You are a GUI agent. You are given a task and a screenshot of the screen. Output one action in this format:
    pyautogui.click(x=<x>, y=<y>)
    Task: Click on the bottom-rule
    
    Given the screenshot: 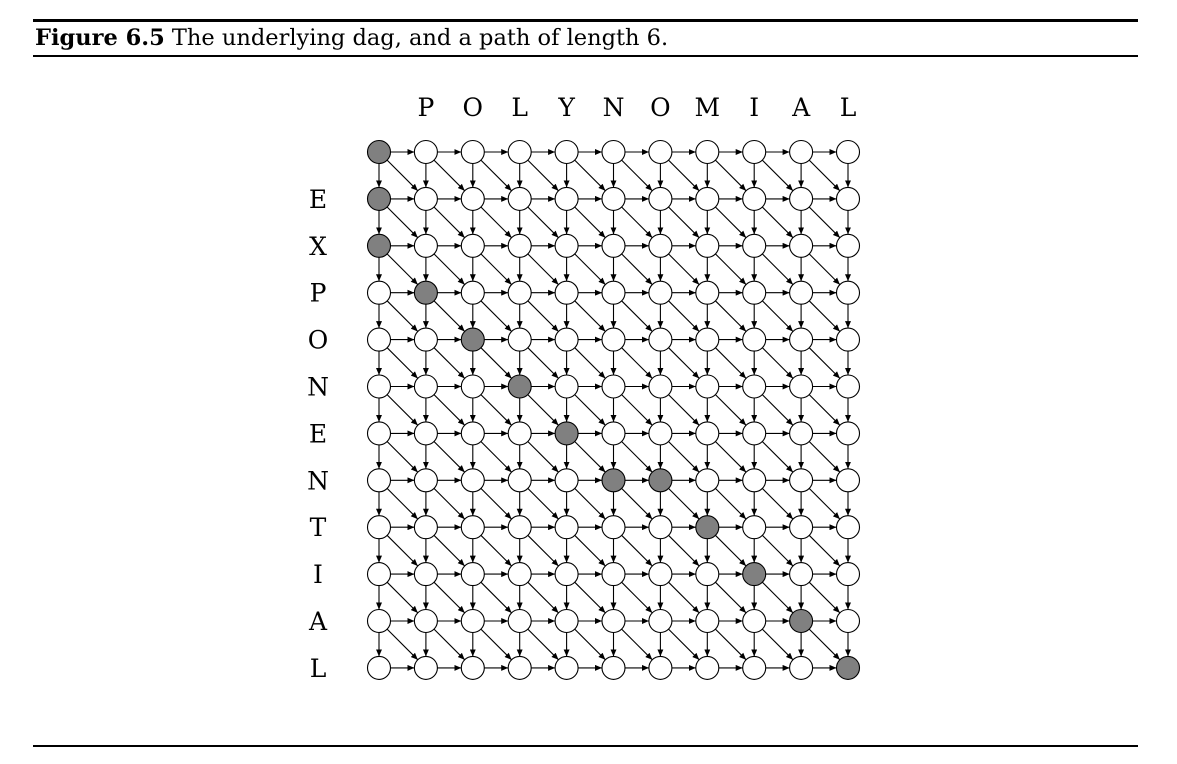 What is the action you would take?
    pyautogui.click(x=585, y=746)
    